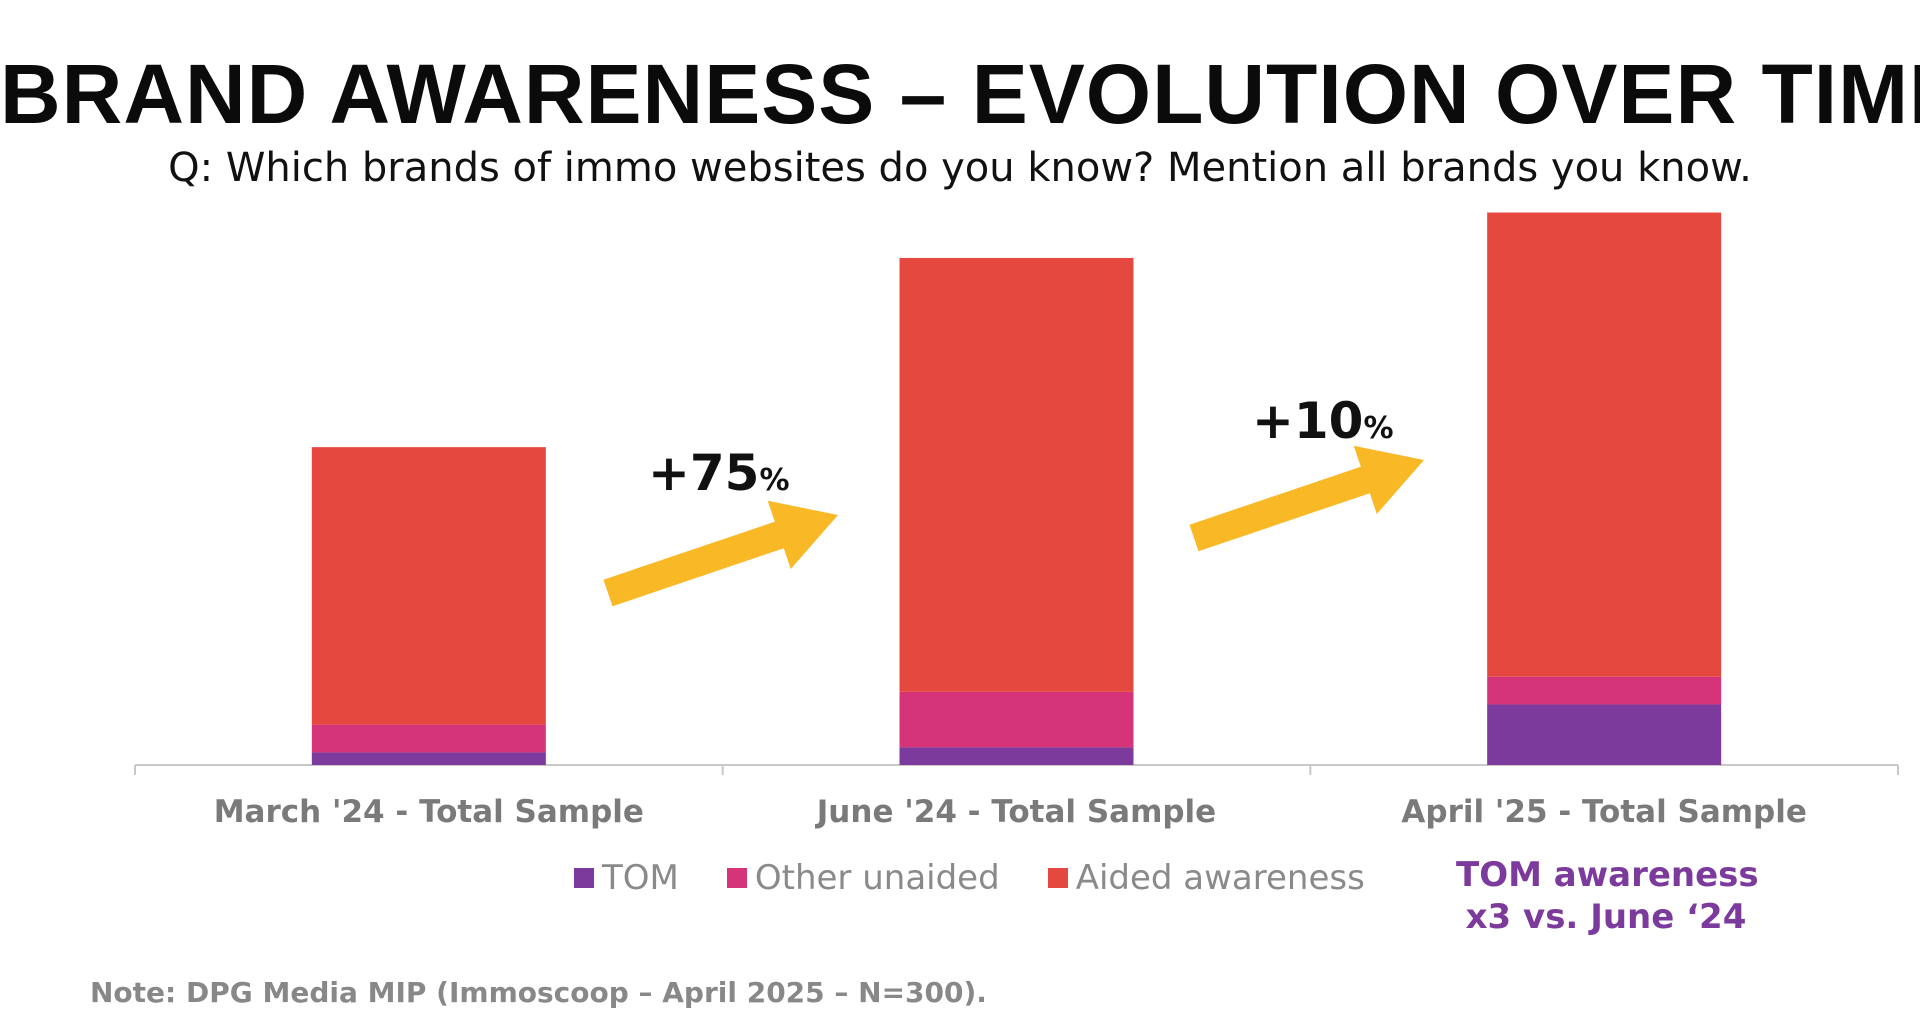 The height and width of the screenshot is (1026, 1920). I want to click on legend-item-aided-awareness: Aided awareness, so click(1206, 878).